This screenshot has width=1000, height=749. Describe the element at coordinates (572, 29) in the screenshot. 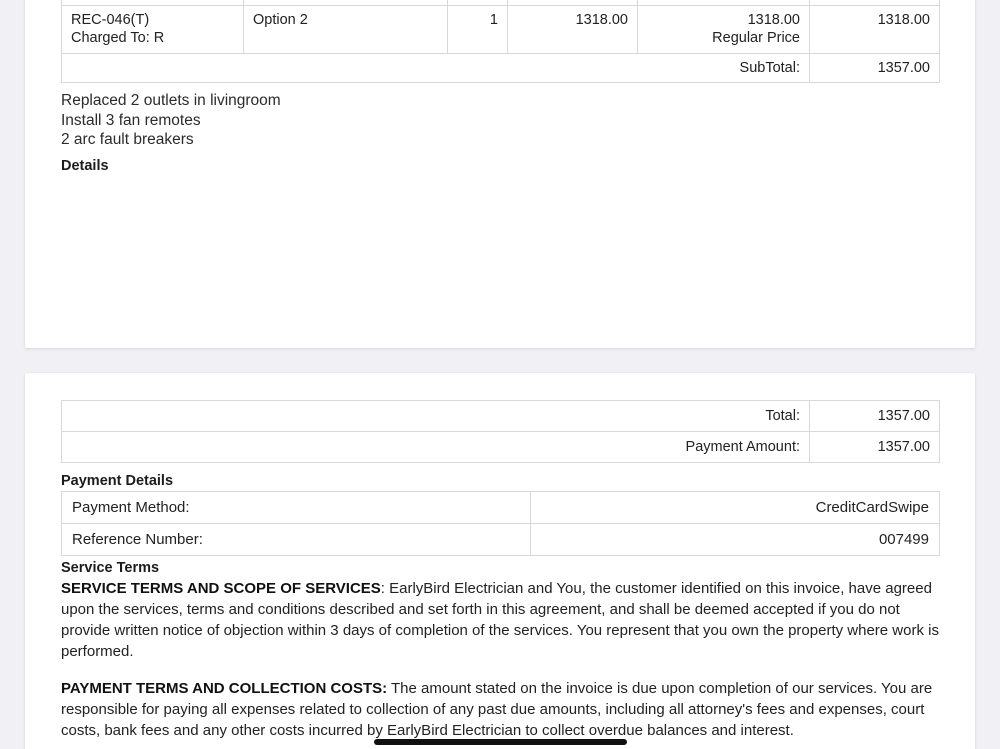

I see `cell-std-price: 1318.00` at that location.